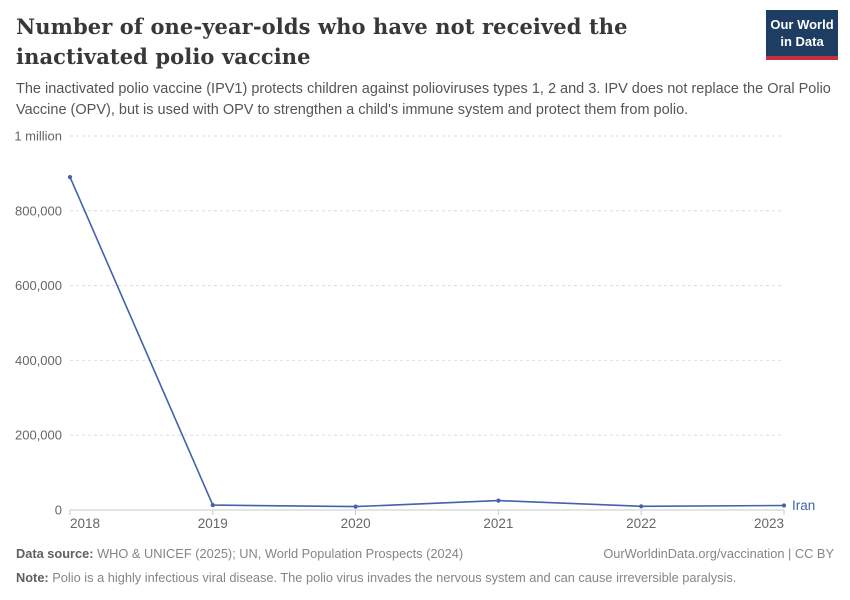  I want to click on y-tick-label: 1 million, so click(38, 136).